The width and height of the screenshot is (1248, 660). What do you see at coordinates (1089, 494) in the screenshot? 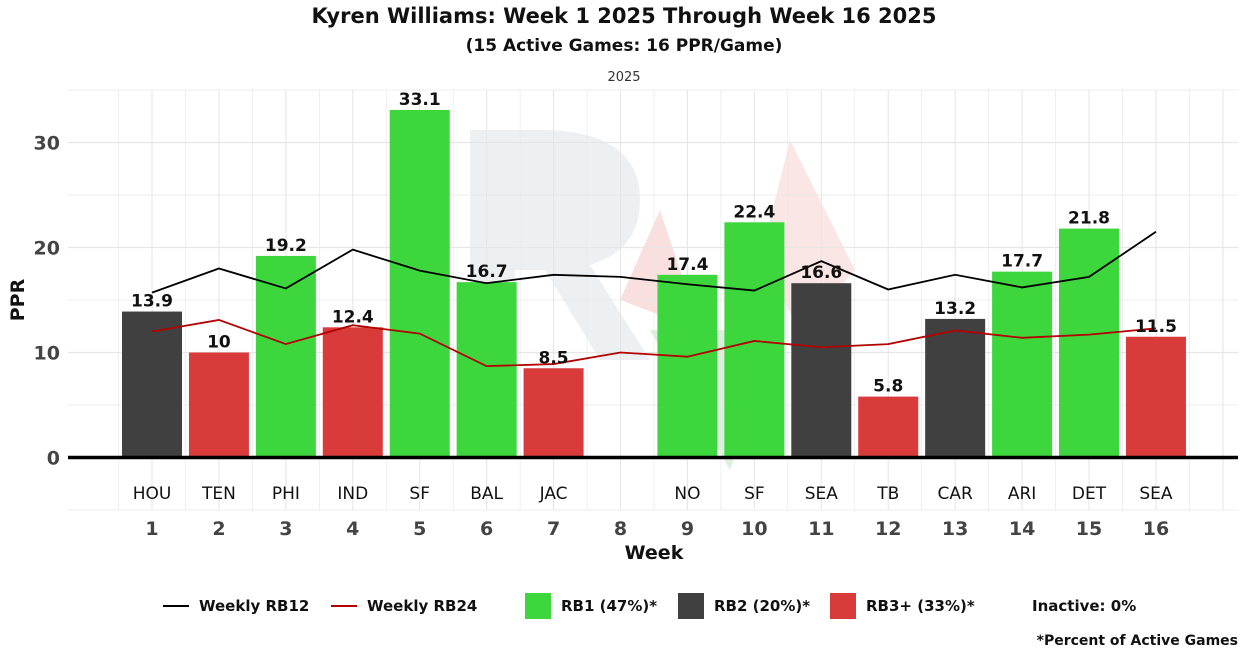
I see `opponent-label: DET` at bounding box center [1089, 494].